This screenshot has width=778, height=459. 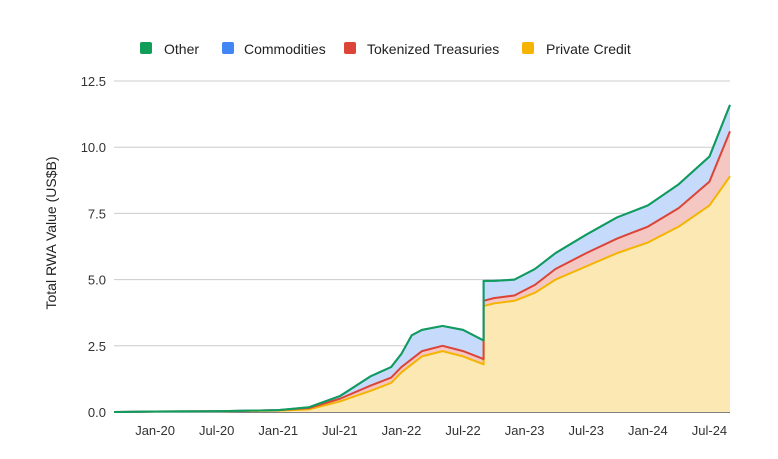 What do you see at coordinates (586, 430) in the screenshot?
I see `x-tick-label: Jul-23` at bounding box center [586, 430].